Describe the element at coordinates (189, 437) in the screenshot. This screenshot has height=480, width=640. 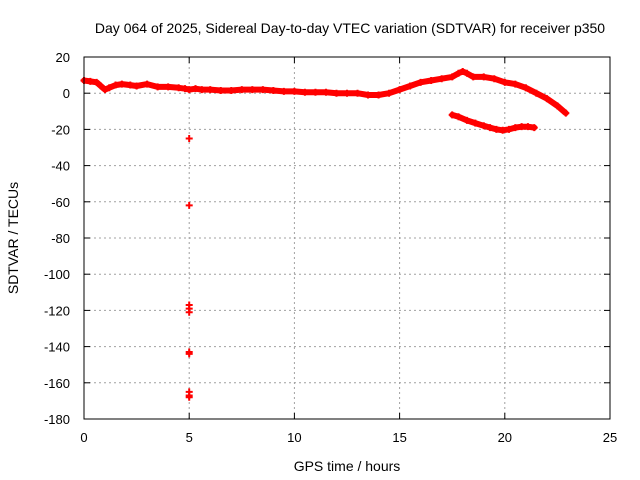
I see `x-tick-label: 5` at that location.